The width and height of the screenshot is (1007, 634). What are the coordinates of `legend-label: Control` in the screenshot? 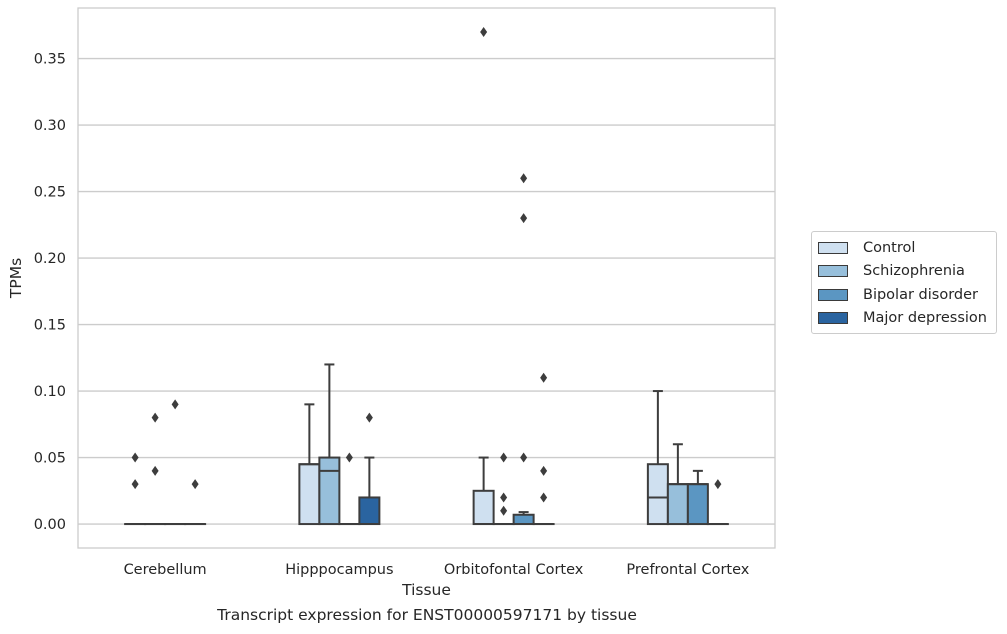 It's located at (889, 247).